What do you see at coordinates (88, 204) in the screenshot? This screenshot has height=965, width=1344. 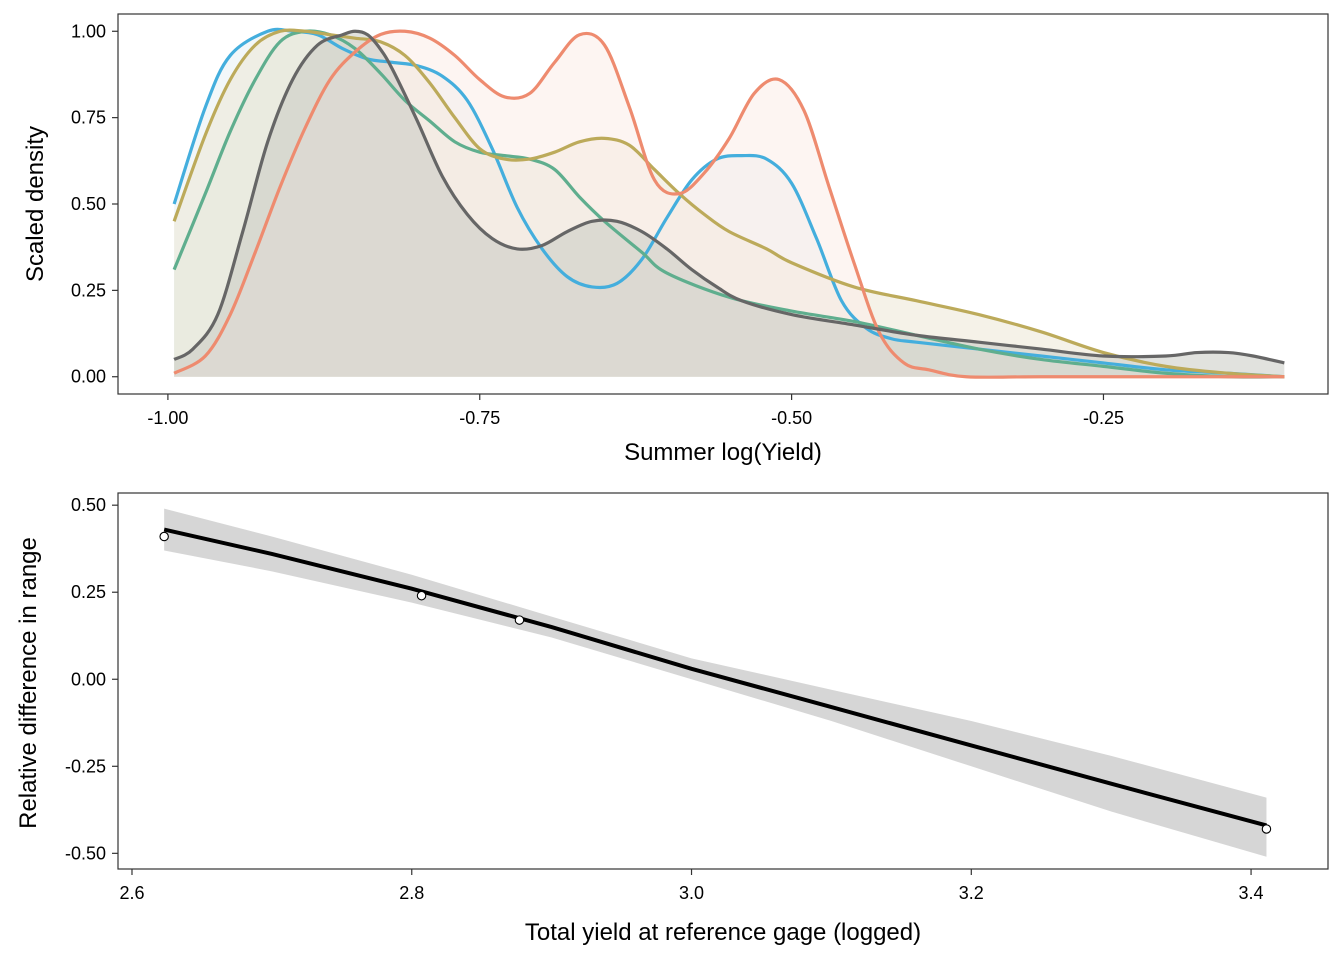 I see `density-y-tick-label: 0.50` at bounding box center [88, 204].